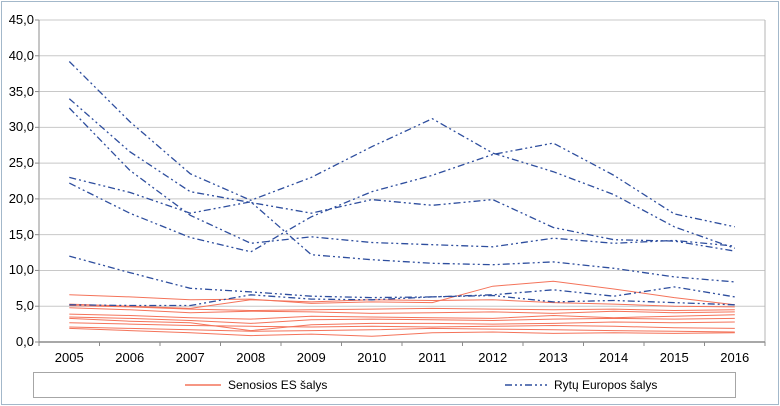  Describe the element at coordinates (311, 357) in the screenshot. I see `x-axis-tick-label: 2009` at that location.